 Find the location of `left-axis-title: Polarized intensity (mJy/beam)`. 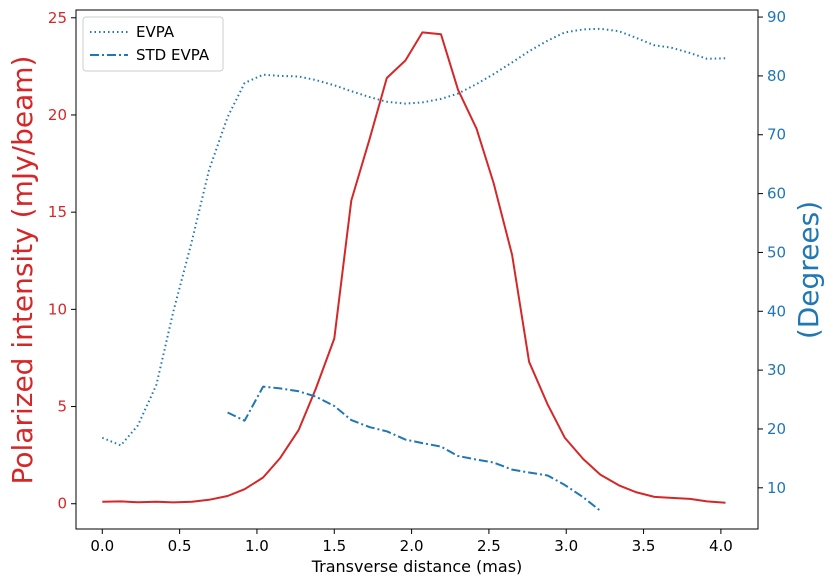

left-axis-title: Polarized intensity (mJy/beam) is located at coordinates (22, 270).